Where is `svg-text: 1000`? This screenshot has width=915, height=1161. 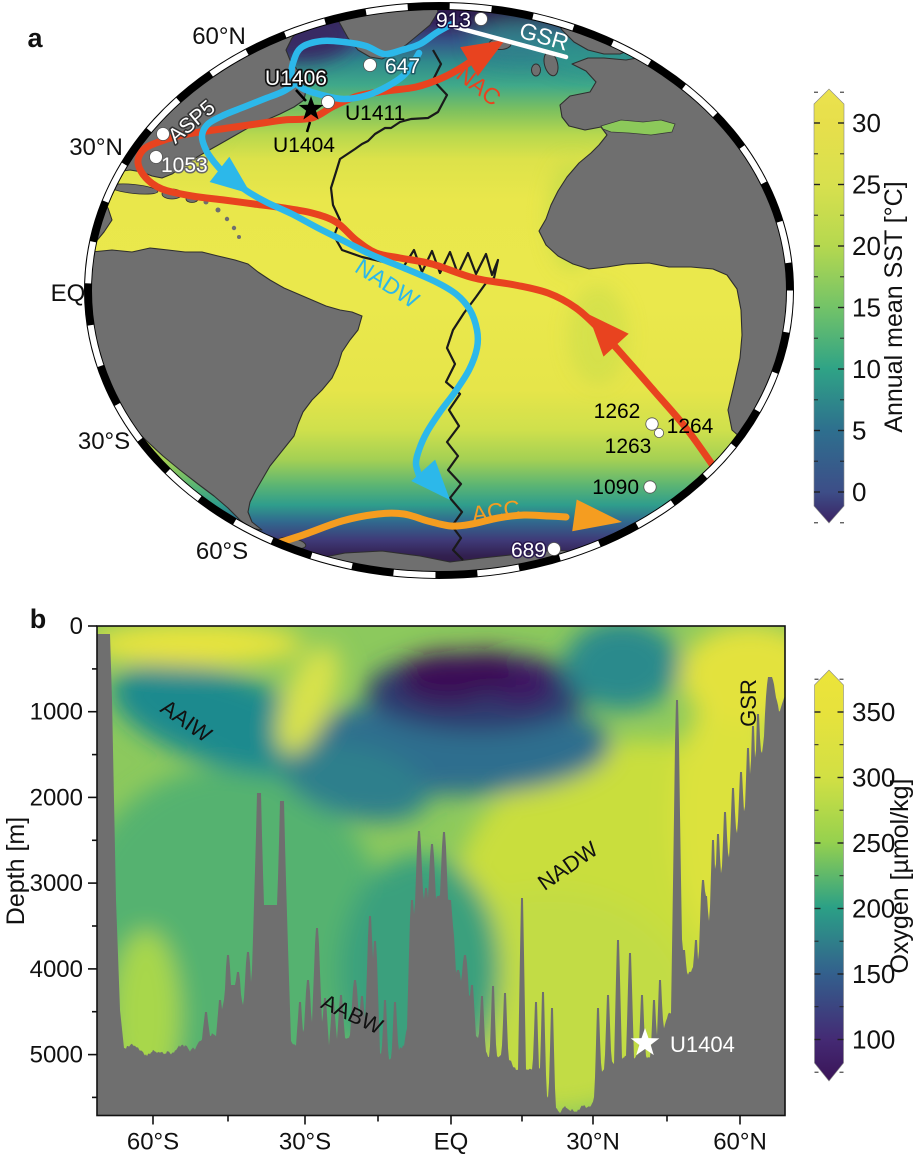
svg-text: 1000 is located at coordinates (56, 712).